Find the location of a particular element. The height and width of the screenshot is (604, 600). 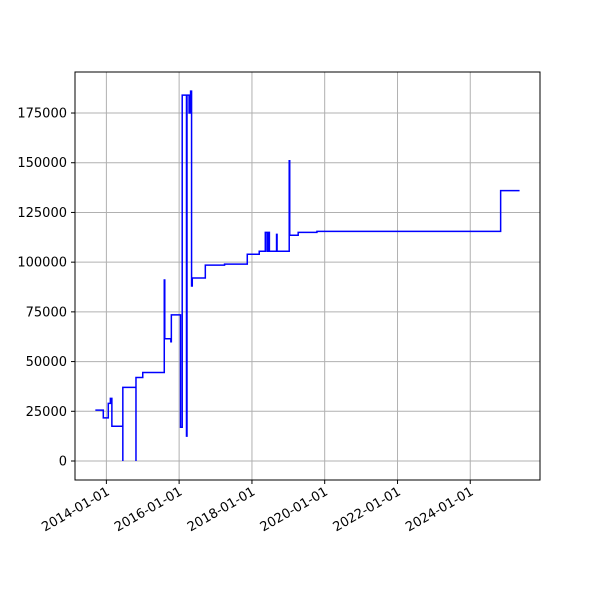

y-tick-label: 0 is located at coordinates (63, 462).